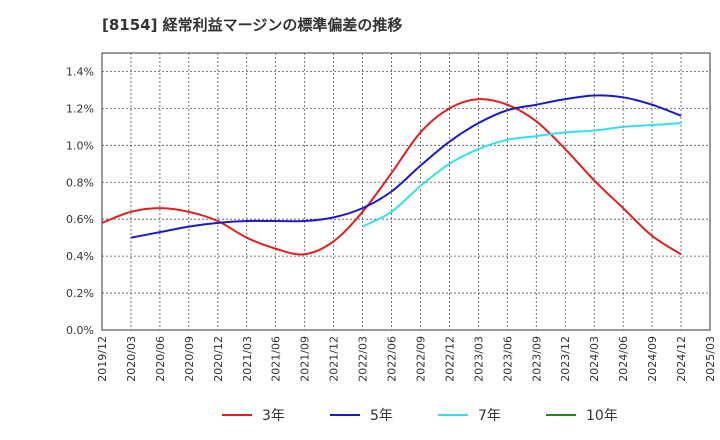 This screenshot has height=440, width=720. Describe the element at coordinates (449, 359) in the screenshot. I see `x-tick-label: 2022/12` at that location.